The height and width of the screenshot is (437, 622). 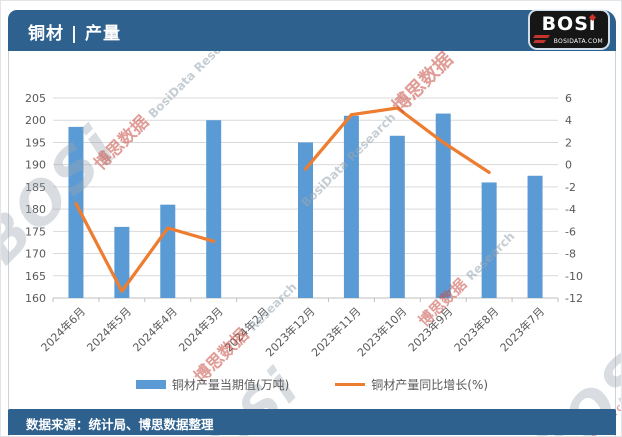 What do you see at coordinates (120, 424) in the screenshot?
I see `data-source: 数据来源：统计局、博思数据整理` at bounding box center [120, 424].